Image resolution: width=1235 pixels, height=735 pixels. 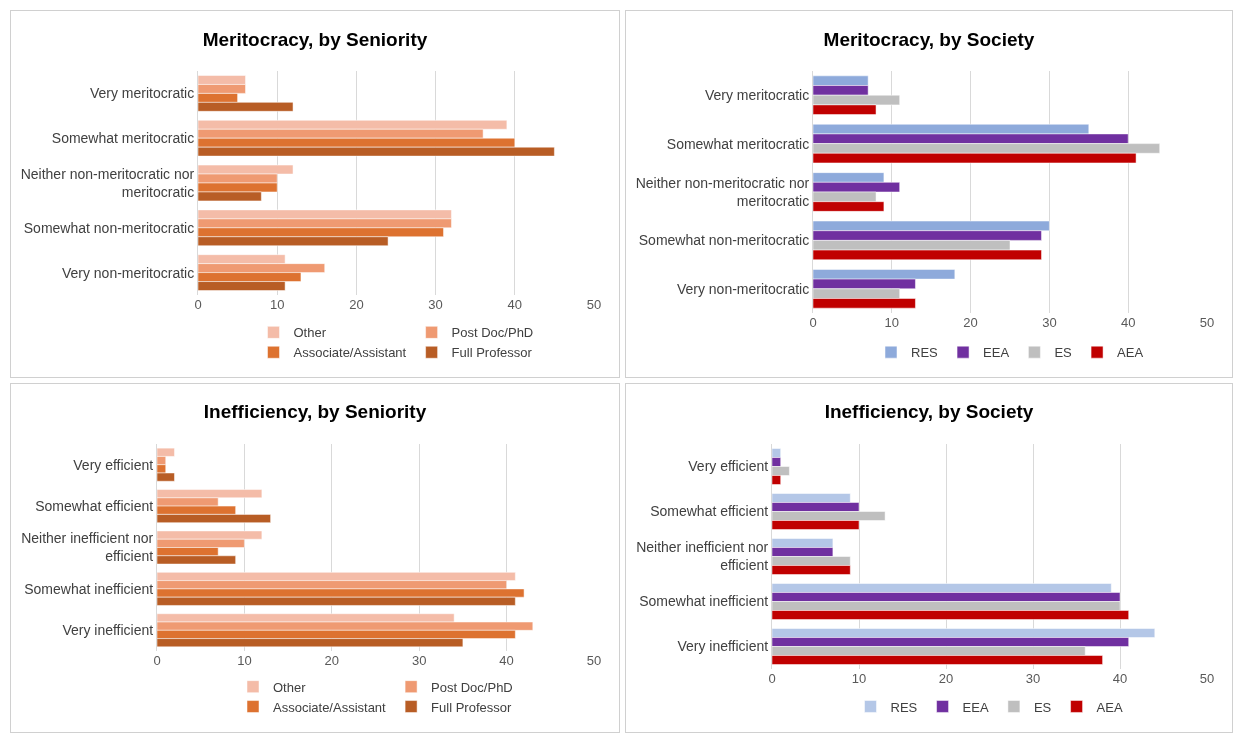 What do you see at coordinates (315, 40) in the screenshot?
I see `chart-title: Meritocracy, by Seniority` at bounding box center [315, 40].